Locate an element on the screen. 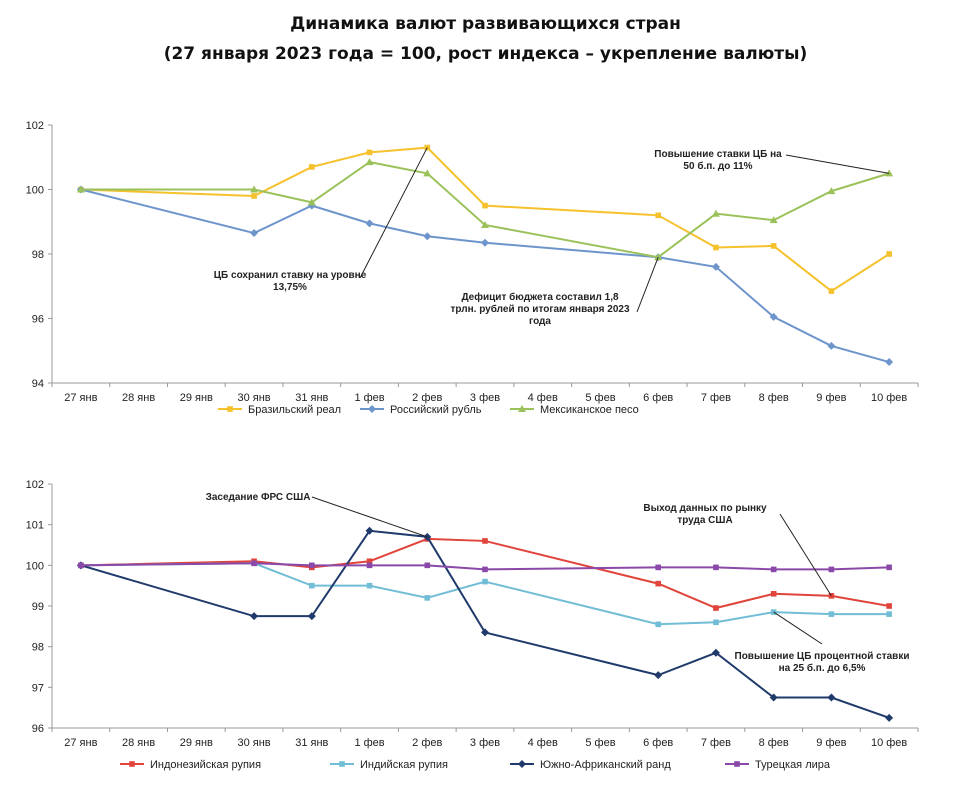 The width and height of the screenshot is (971, 800). legend-item: Индонезийская рупия is located at coordinates (190, 765).